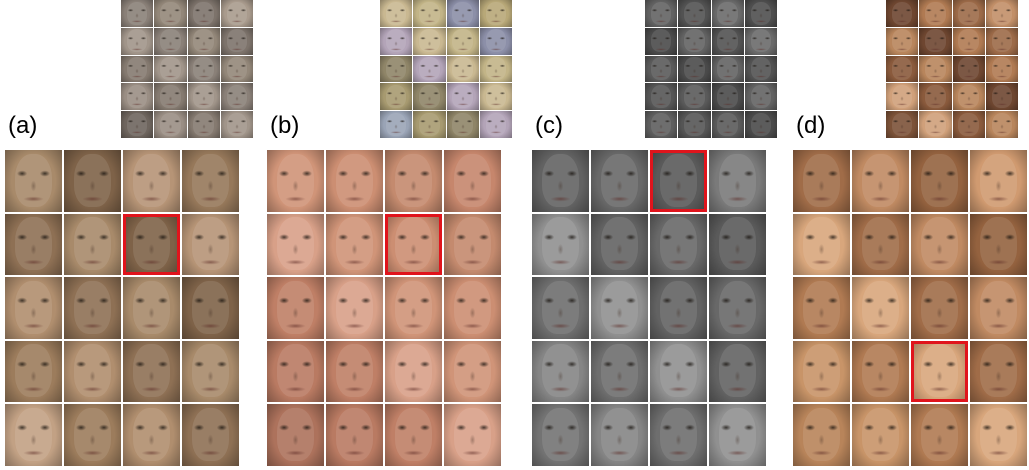 The height and width of the screenshot is (470, 1029). Describe the element at coordinates (23, 125) in the screenshot. I see `panel-label: (a)` at that location.